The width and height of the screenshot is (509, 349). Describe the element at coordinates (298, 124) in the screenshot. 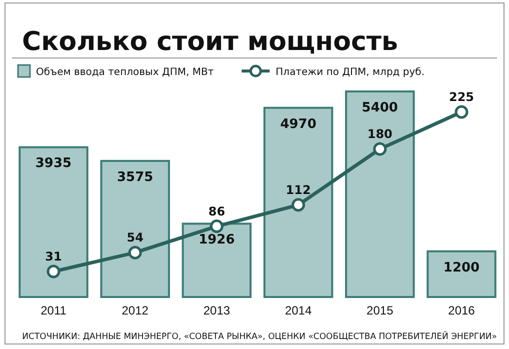

I see `data-label: 4970` at that location.